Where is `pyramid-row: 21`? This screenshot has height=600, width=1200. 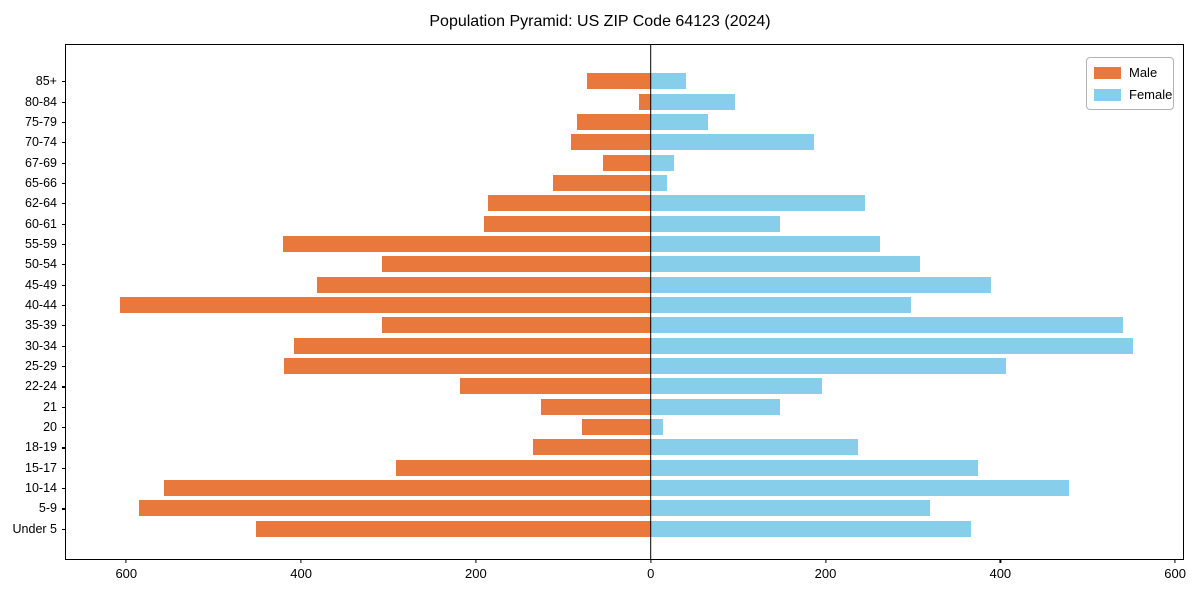
pyramid-row: 21 is located at coordinates (613, 407).